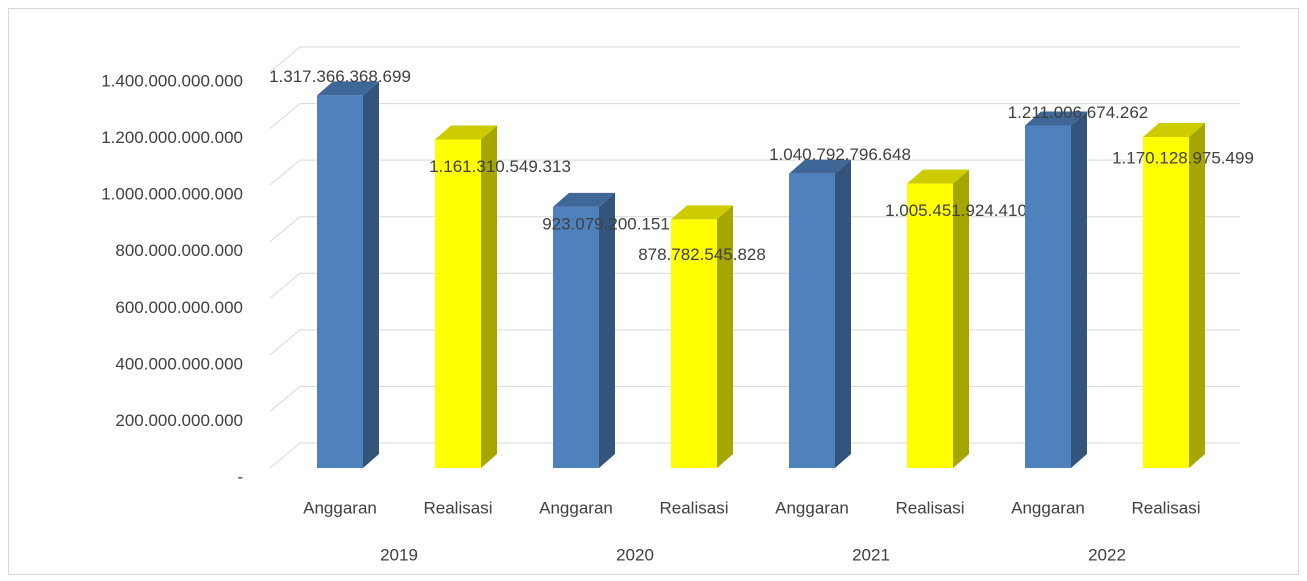 This screenshot has height=581, width=1307. I want to click on y-tick-label: 1.200.000.000.000, so click(172, 137).